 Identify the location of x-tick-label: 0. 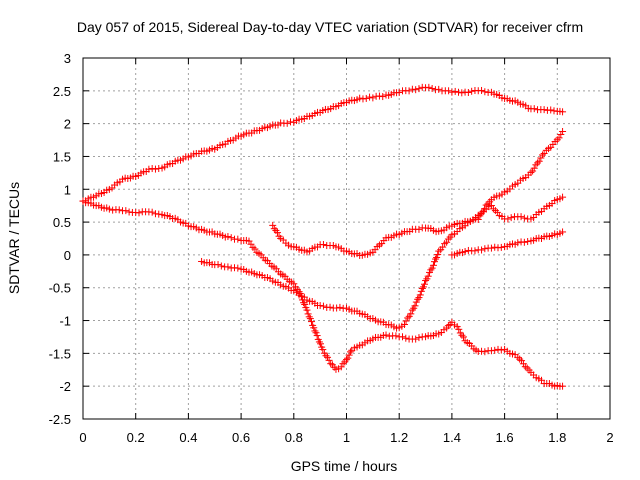
(82, 437).